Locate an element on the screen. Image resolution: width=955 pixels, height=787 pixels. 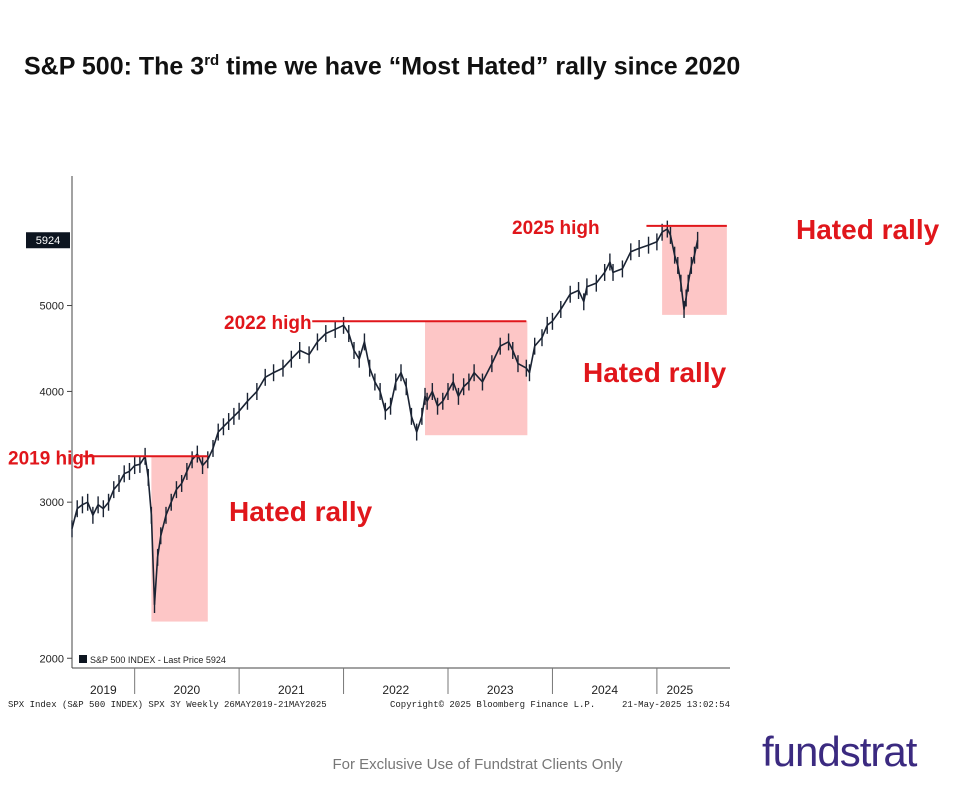
last-price-box is located at coordinates (48, 240).